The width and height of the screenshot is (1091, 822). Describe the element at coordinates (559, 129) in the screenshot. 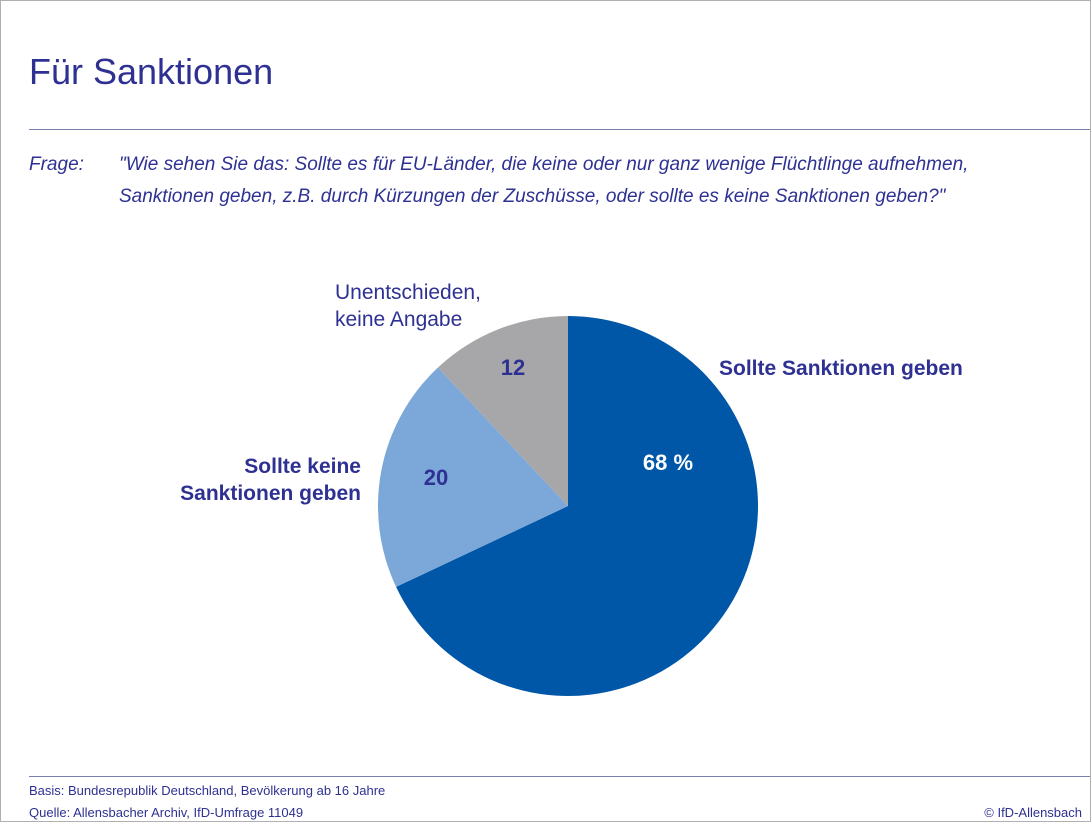

I see `title-rule` at that location.